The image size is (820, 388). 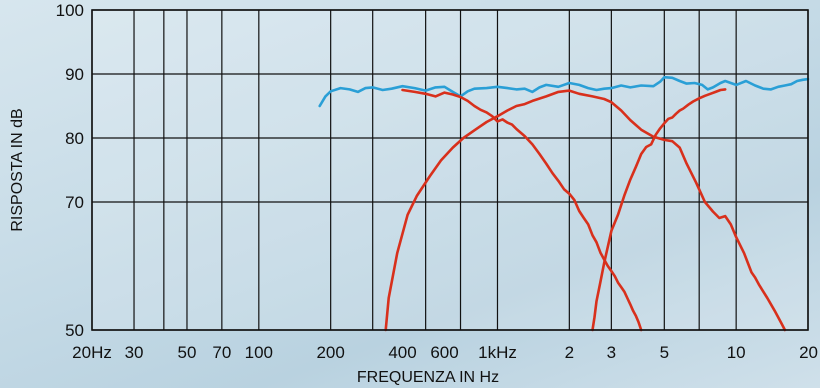 What do you see at coordinates (74, 330) in the screenshot?
I see `y-tick-label: 50` at bounding box center [74, 330].